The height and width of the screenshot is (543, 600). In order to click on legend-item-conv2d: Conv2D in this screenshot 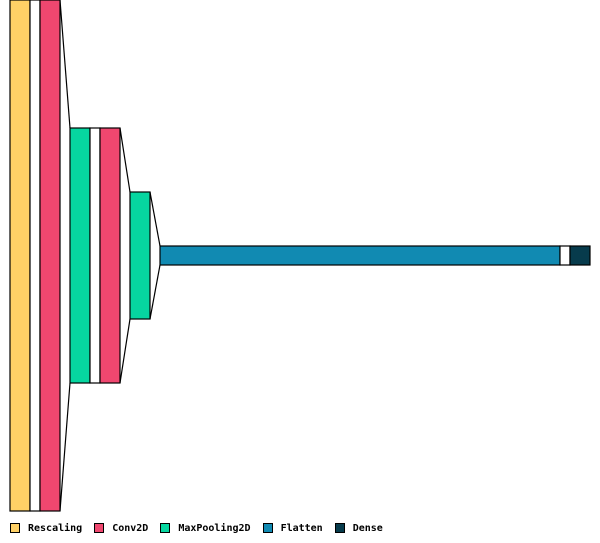, I will do `click(121, 528)`.